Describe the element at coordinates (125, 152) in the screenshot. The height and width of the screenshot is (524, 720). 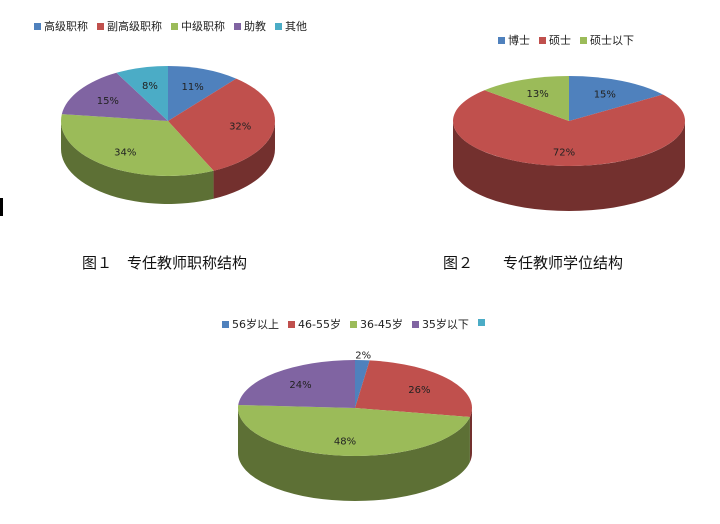
I see `data-label: 34%` at that location.